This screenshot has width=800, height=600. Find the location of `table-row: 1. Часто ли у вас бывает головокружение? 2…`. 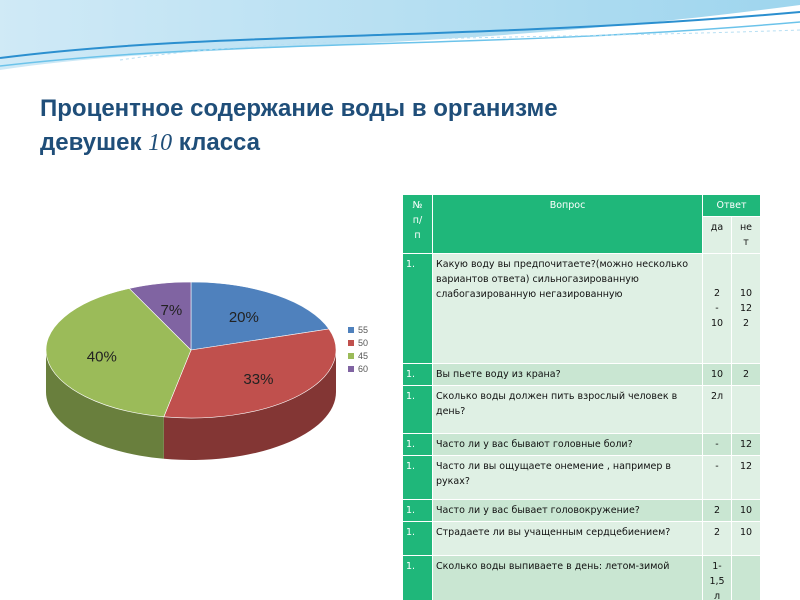

table-row: 1. Часто ли у вас бывает головокружение? 2… is located at coordinates (581, 510).